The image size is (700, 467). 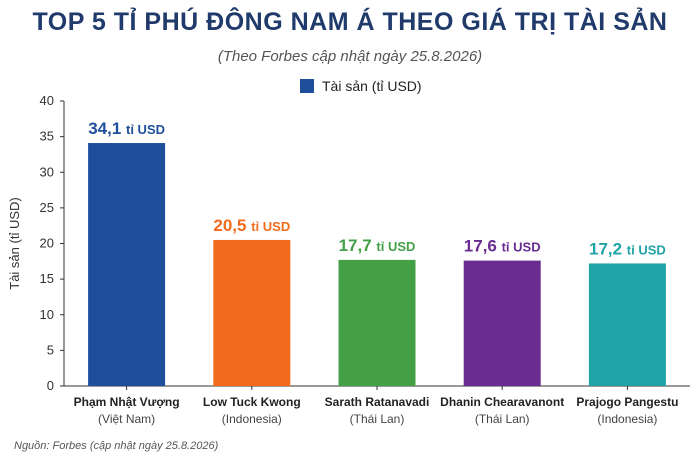 I want to click on data-label: 17,7 tỉ USD, so click(x=377, y=245).